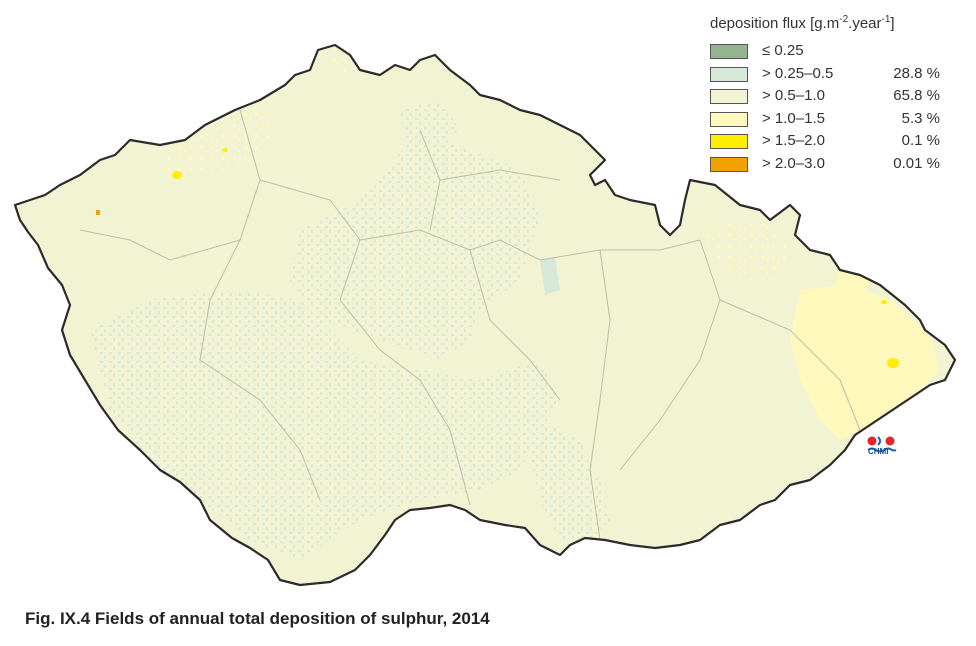  I want to click on logo-wave, so click(882, 450).